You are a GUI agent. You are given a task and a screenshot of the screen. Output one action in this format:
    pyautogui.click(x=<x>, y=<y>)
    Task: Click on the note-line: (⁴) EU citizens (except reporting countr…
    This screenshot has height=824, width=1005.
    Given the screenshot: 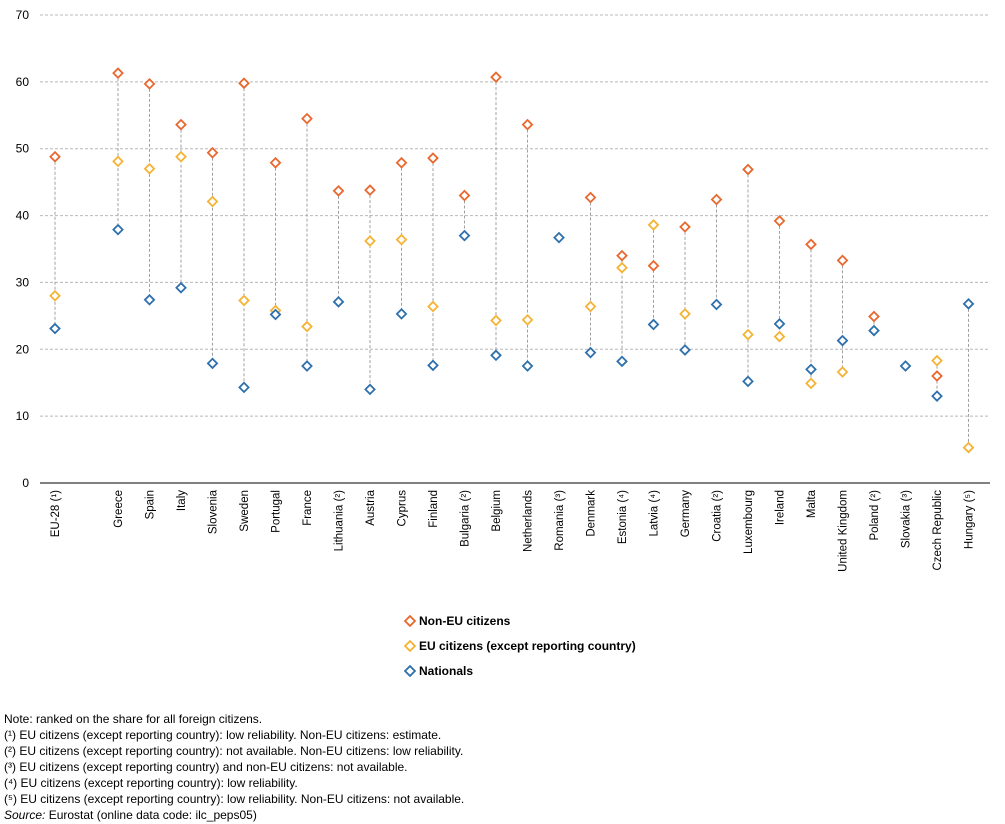 What is the action you would take?
    pyautogui.click(x=151, y=783)
    